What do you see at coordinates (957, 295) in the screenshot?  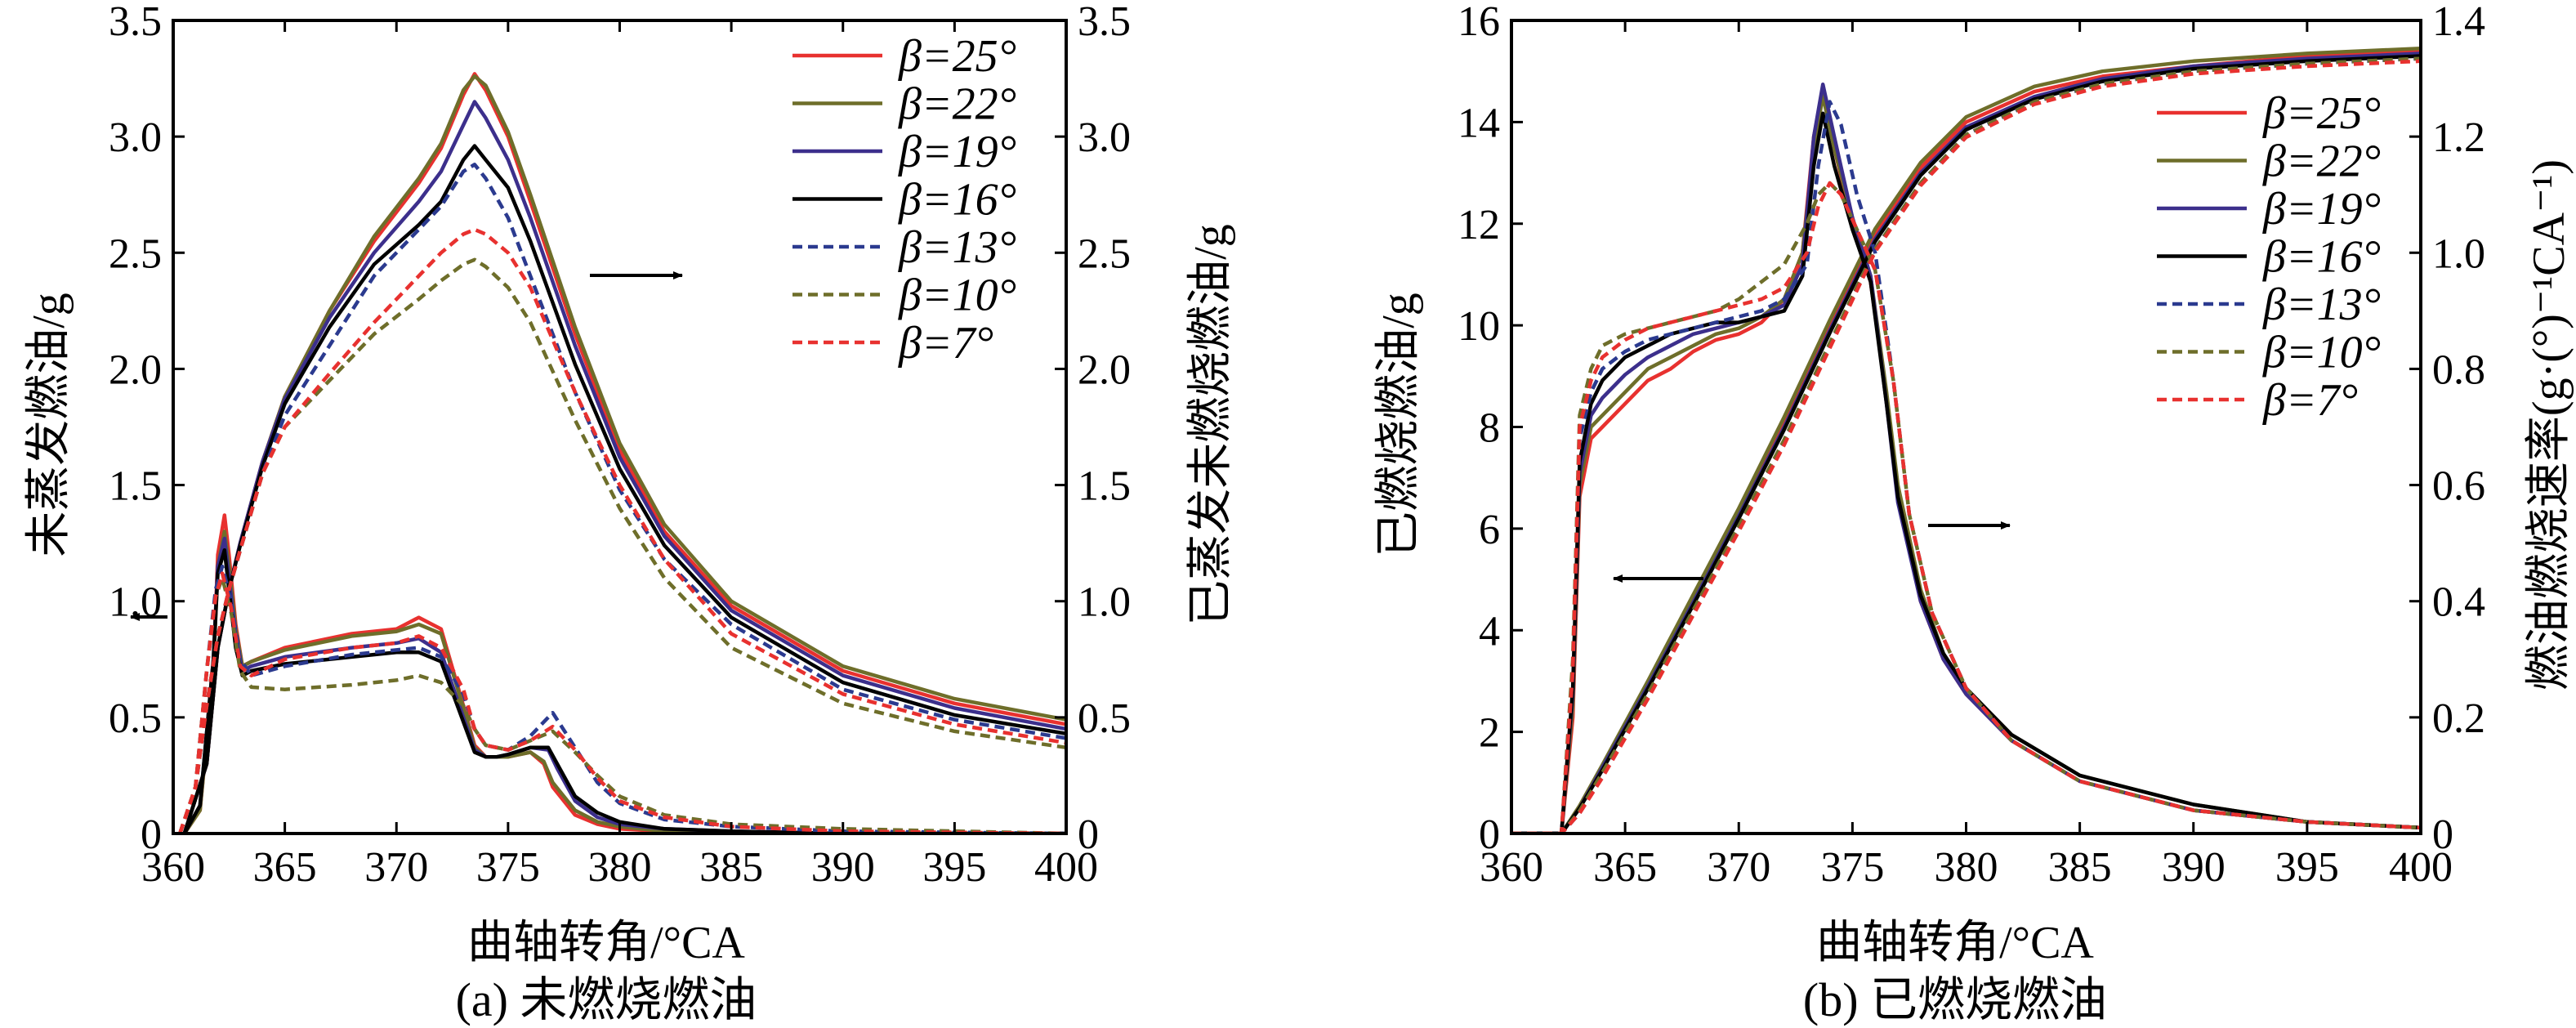 I see `legend-label-a-5: β=10°` at bounding box center [957, 295].